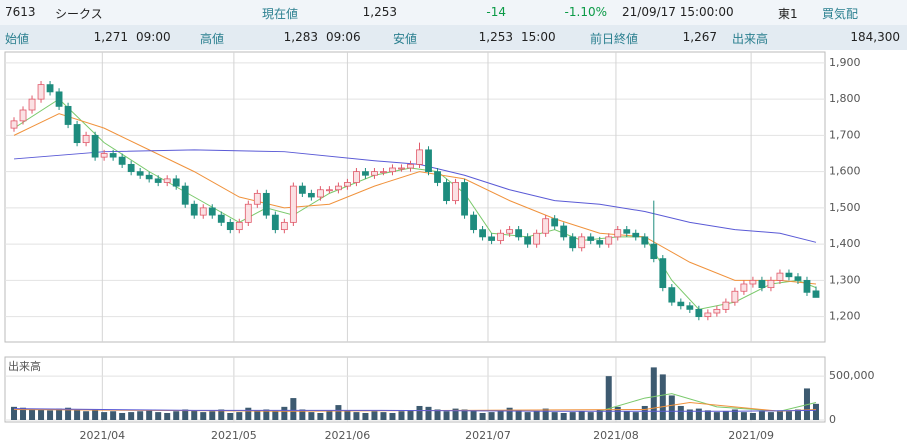  What do you see at coordinates (751, 435) in the screenshot?
I see `x-tick-label: 2021/09` at bounding box center [751, 435].